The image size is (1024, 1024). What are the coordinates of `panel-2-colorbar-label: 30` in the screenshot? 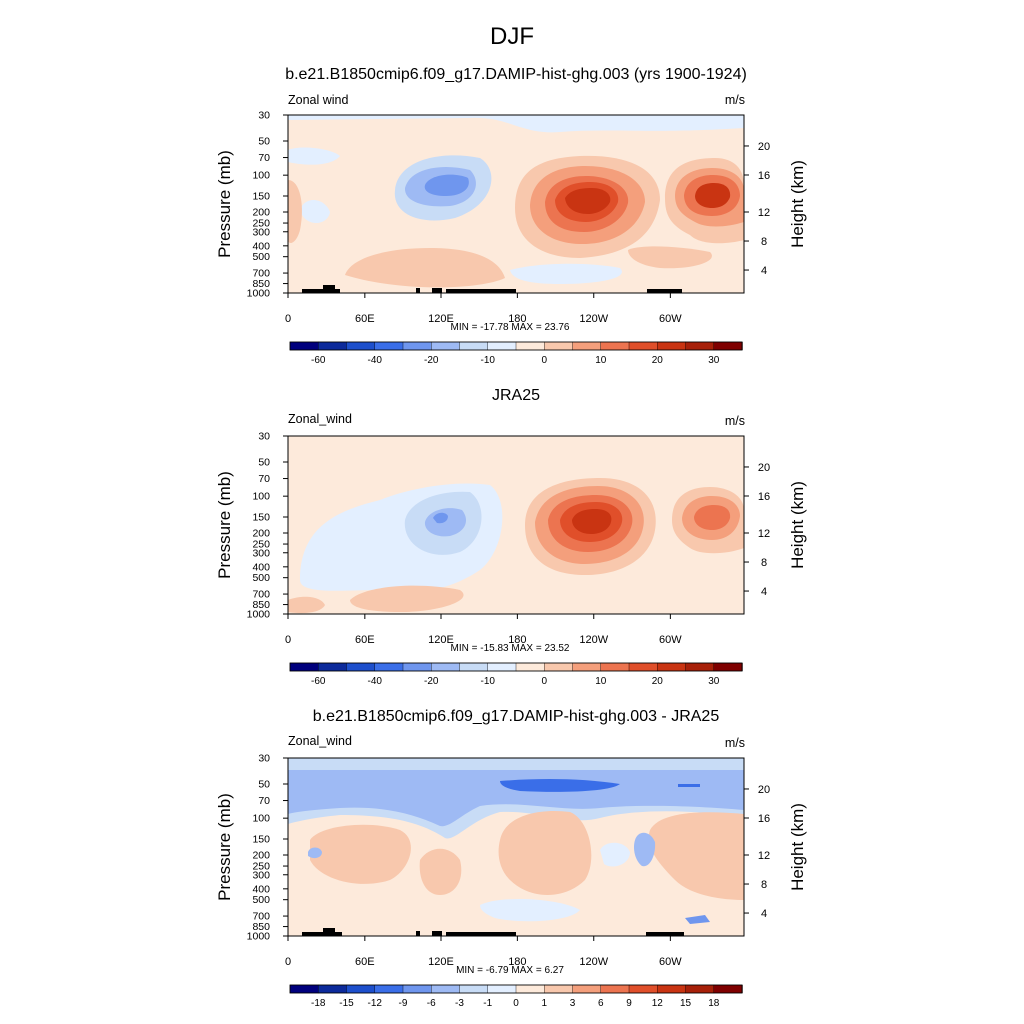 It's located at (714, 681).